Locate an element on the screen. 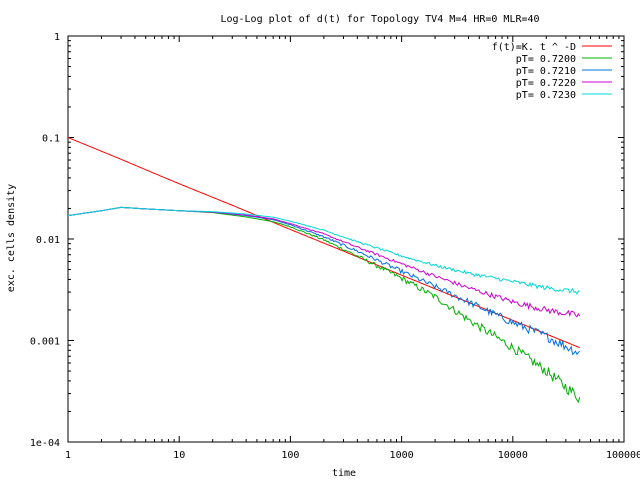 This screenshot has width=640, height=480. x-tick-label: 10 is located at coordinates (179, 455).